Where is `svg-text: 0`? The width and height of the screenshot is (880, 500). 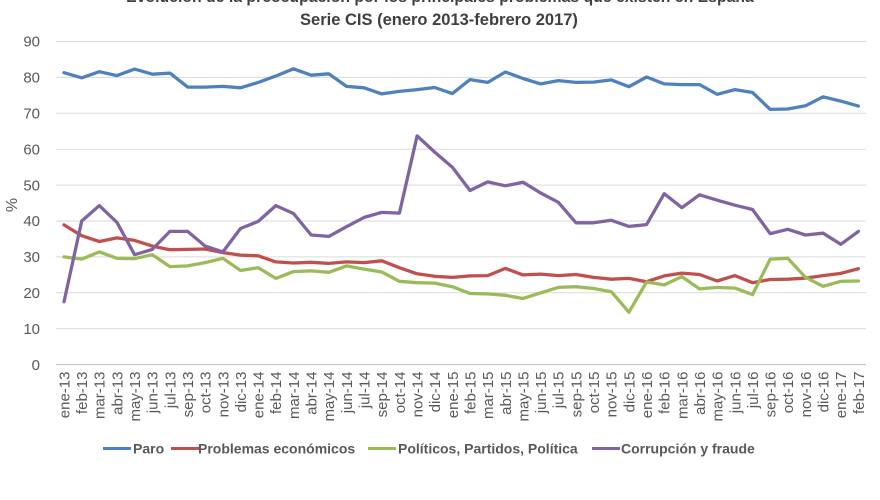 svg-text: 0 is located at coordinates (36, 365).